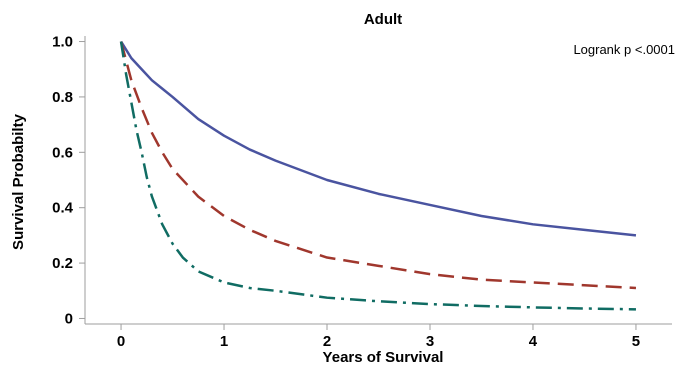 The image size is (677, 375). I want to click on y-tick-label: 1.0, so click(62, 42).